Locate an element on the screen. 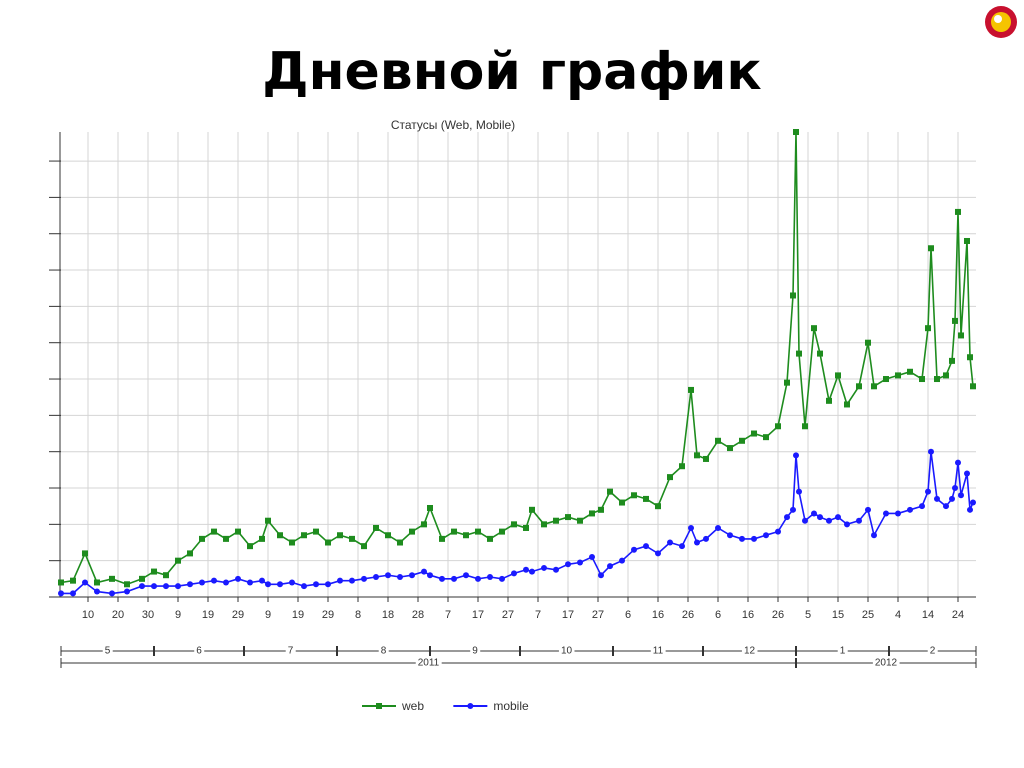  x-tick-label: 28 is located at coordinates (418, 615).